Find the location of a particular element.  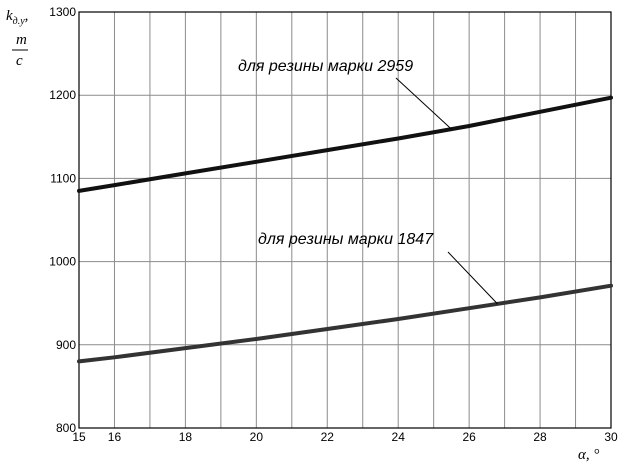

x-tick-label: 30 is located at coordinates (611, 437).